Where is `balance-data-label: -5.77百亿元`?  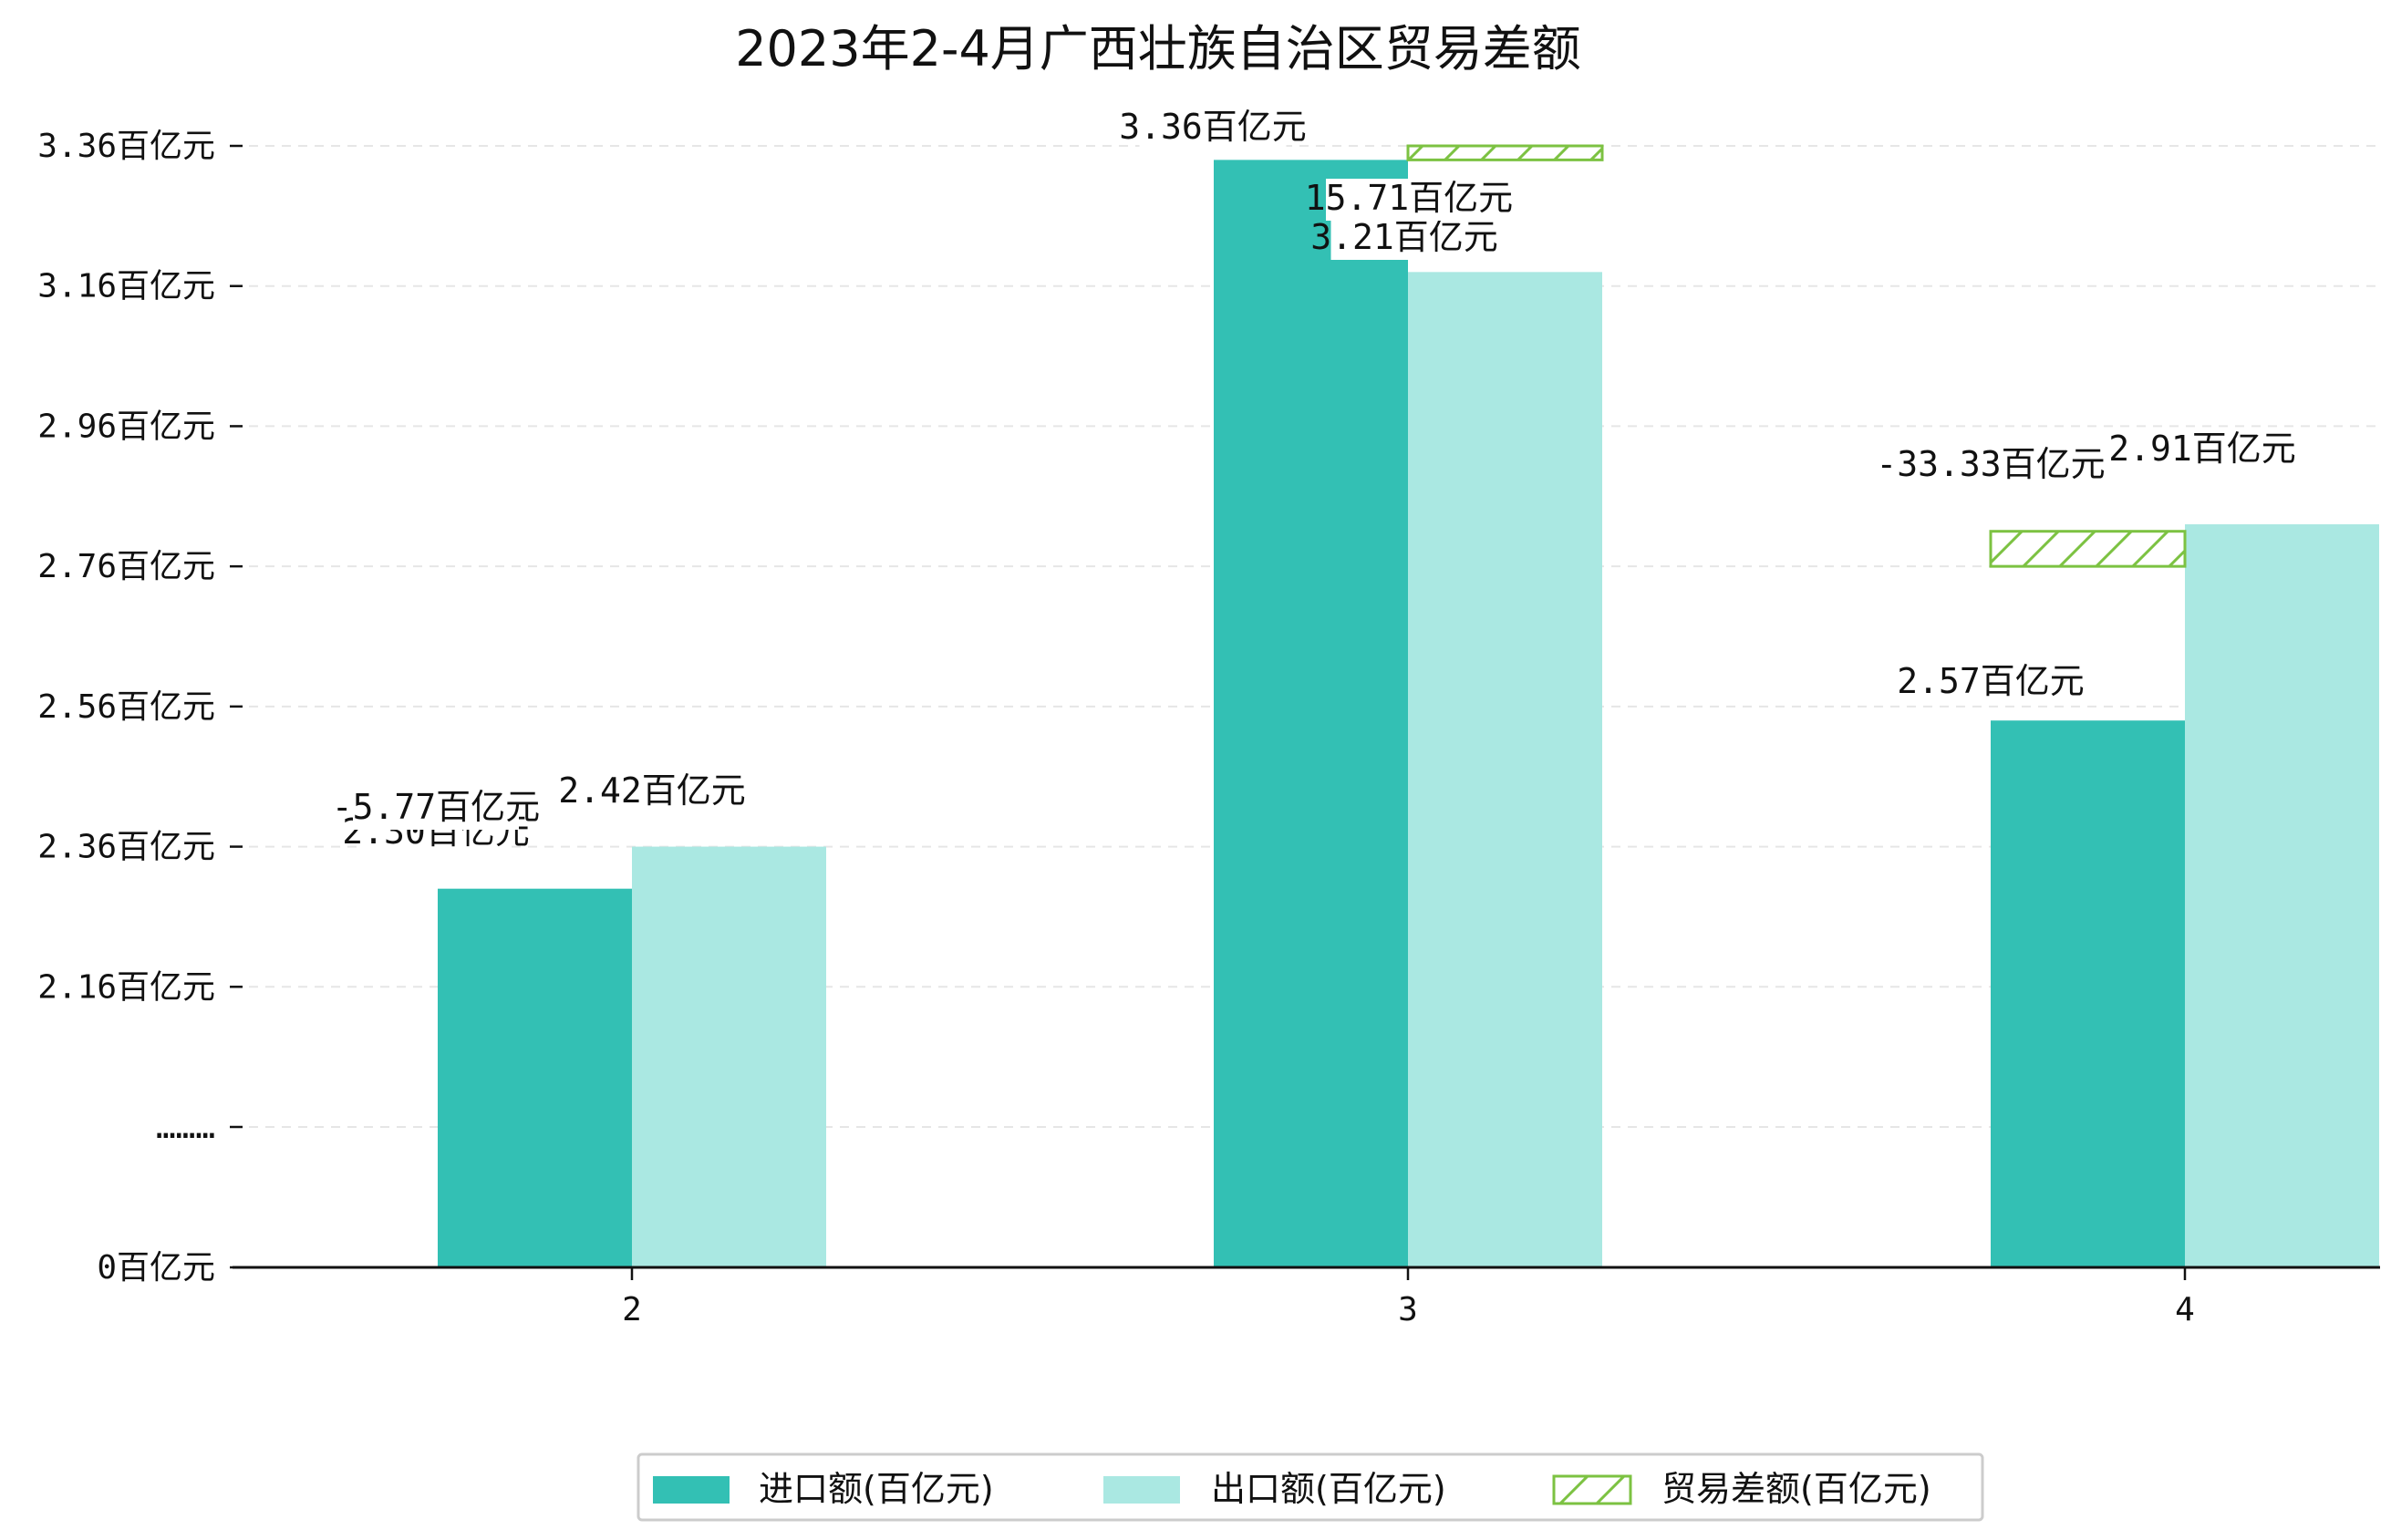
balance-data-label: -5.77百亿元 is located at coordinates (436, 807).